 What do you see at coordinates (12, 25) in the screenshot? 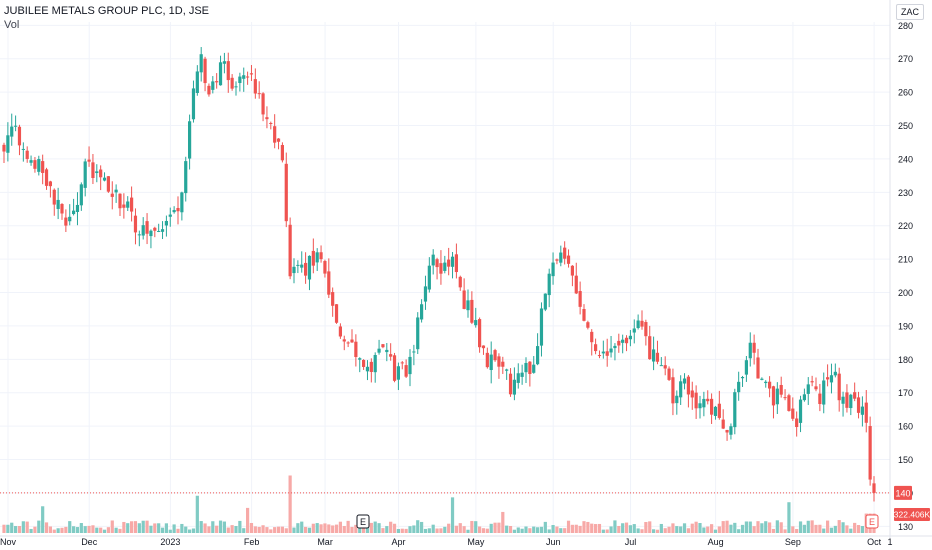
I see `volume-label: Vol` at bounding box center [12, 25].